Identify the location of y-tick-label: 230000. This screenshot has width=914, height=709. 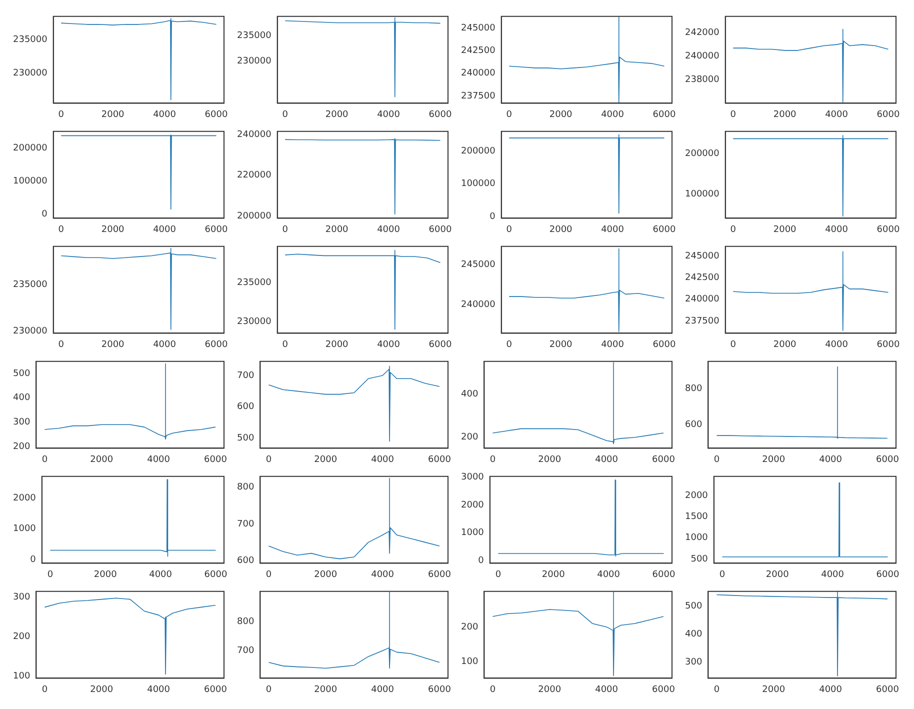
(30, 73).